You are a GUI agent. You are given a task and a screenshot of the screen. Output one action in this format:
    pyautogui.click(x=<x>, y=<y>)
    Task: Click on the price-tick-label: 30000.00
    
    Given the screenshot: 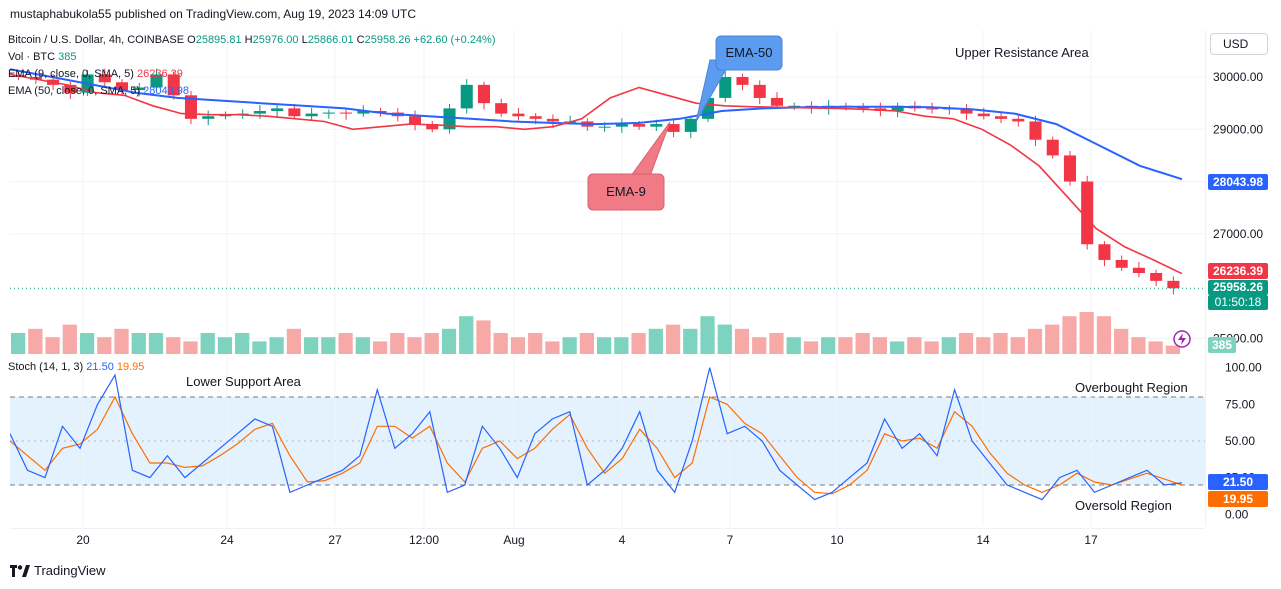 What is the action you would take?
    pyautogui.click(x=1238, y=77)
    